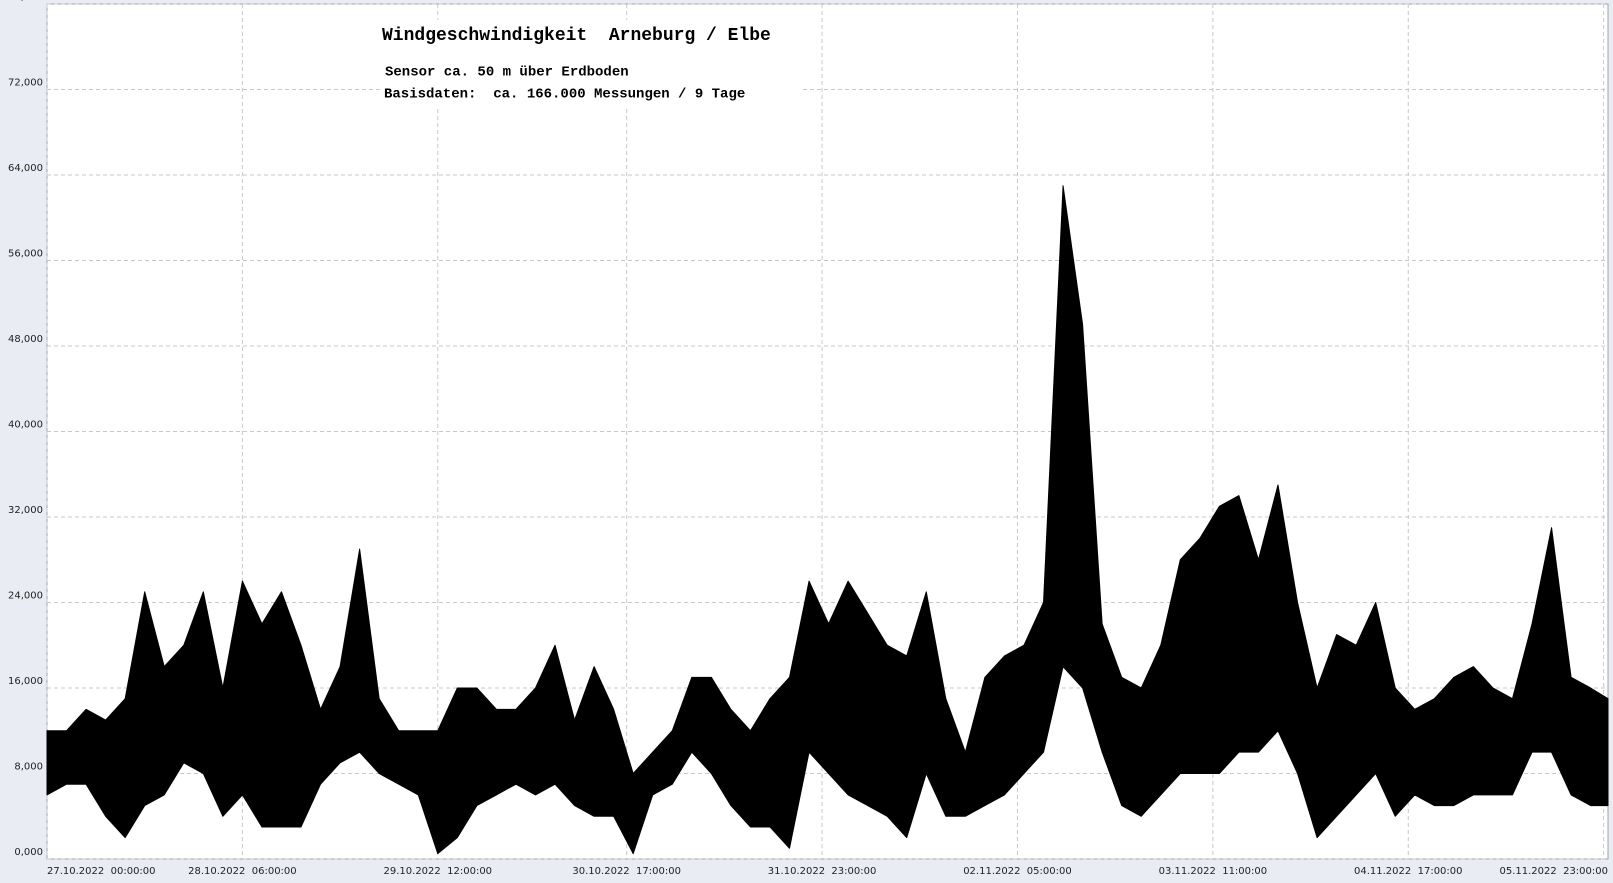 This screenshot has width=1613, height=883. What do you see at coordinates (25, 596) in the screenshot?
I see `y-tick-label: 24,000` at bounding box center [25, 596].